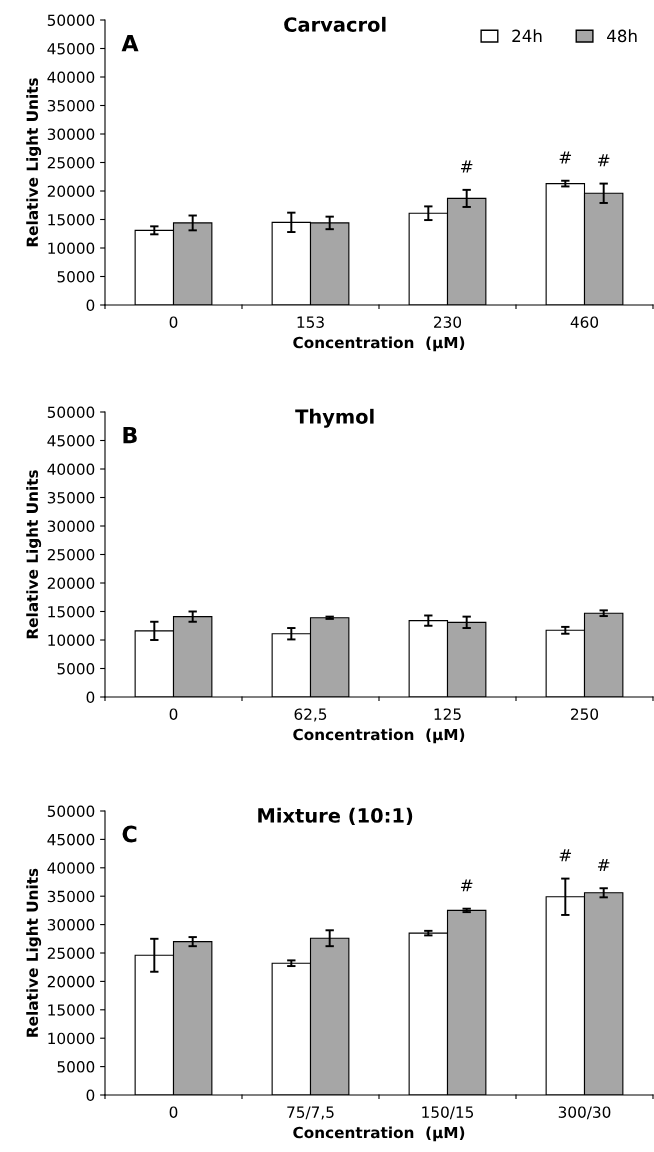 Image resolution: width=654 pixels, height=1152 pixels. What do you see at coordinates (334, 418) in the screenshot?
I see `chart-title: Thymol` at bounding box center [334, 418].